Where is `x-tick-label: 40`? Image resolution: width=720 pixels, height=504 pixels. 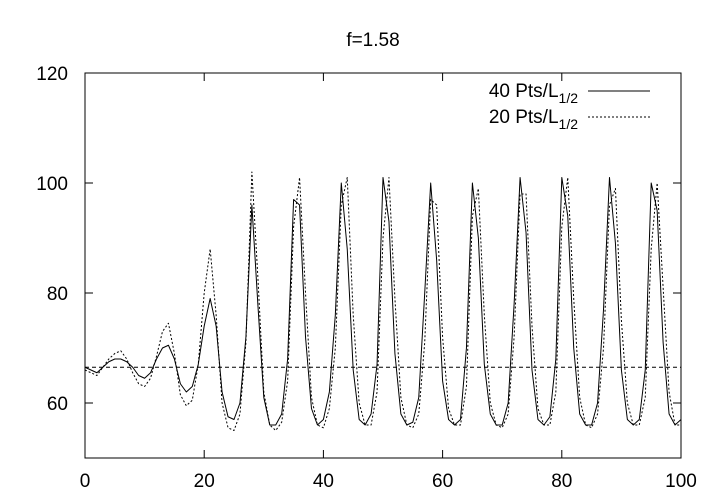 x-tick-label: 40 is located at coordinates (323, 481).